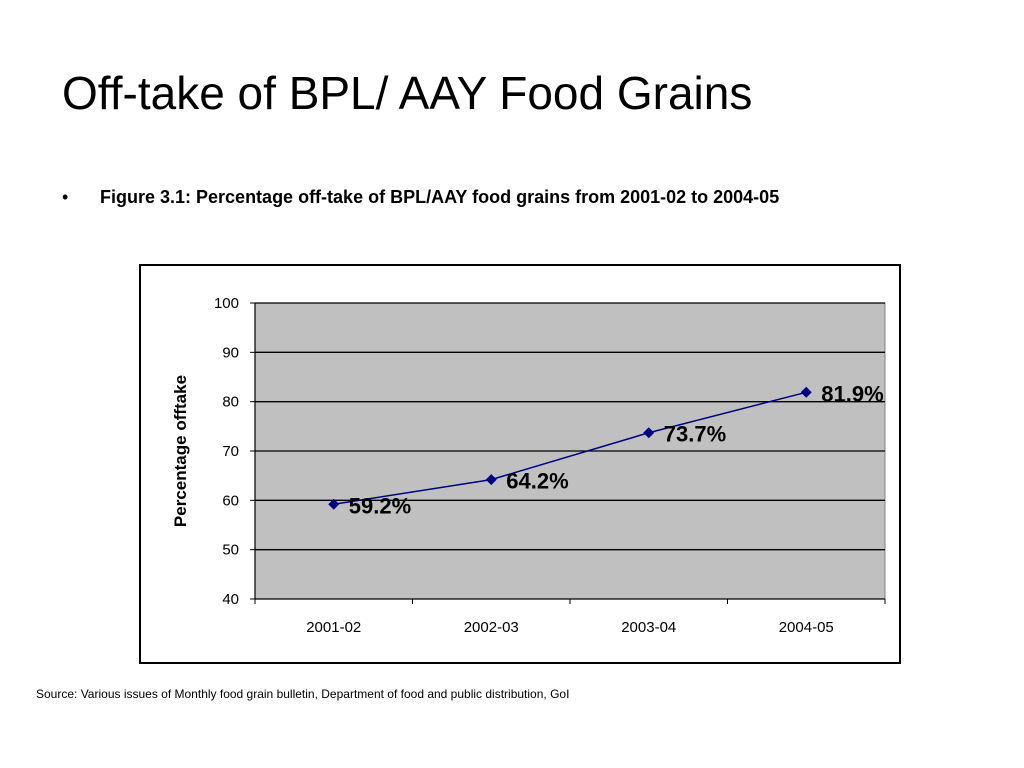 The width and height of the screenshot is (1024, 768). I want to click on series-line-group, so click(570, 448).